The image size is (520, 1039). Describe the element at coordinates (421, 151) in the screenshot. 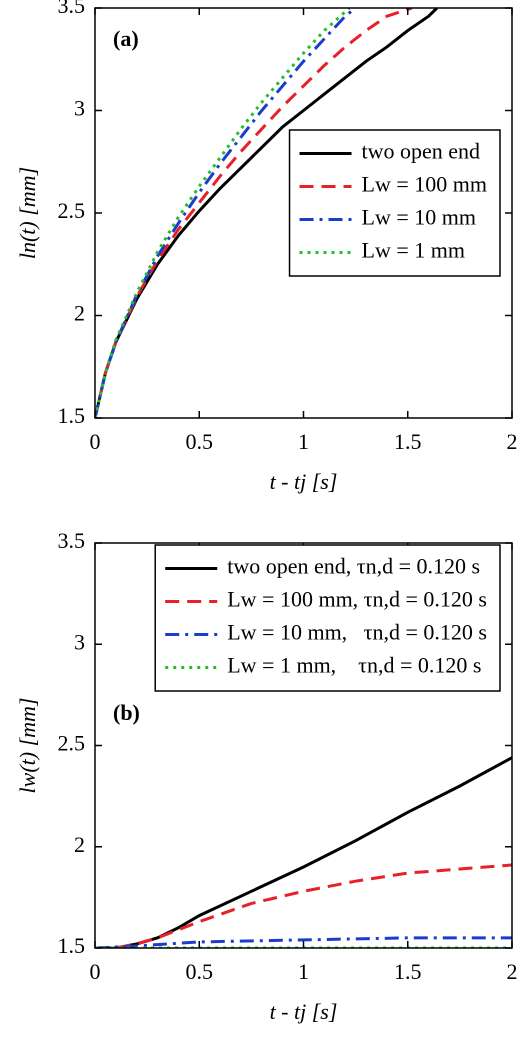

I see `legend-label: two open end` at that location.